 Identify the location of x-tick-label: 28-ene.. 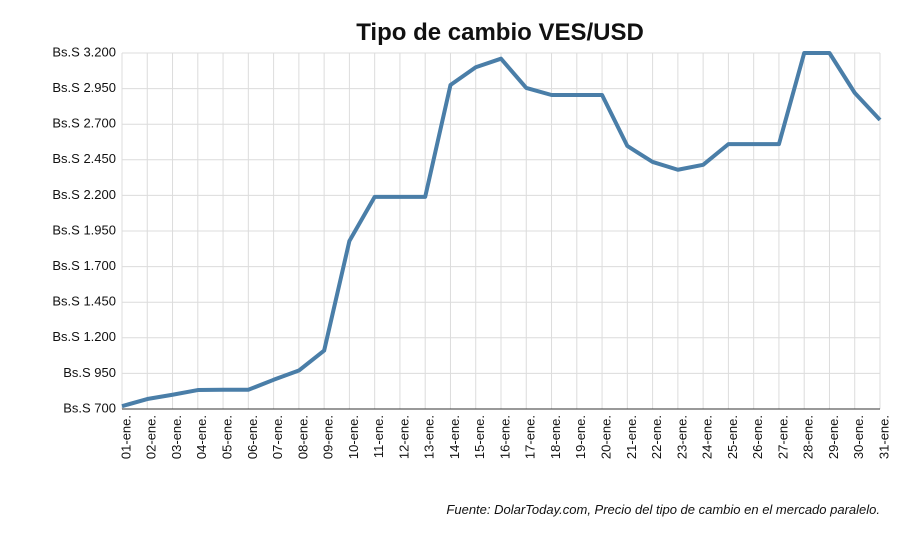
(808, 437).